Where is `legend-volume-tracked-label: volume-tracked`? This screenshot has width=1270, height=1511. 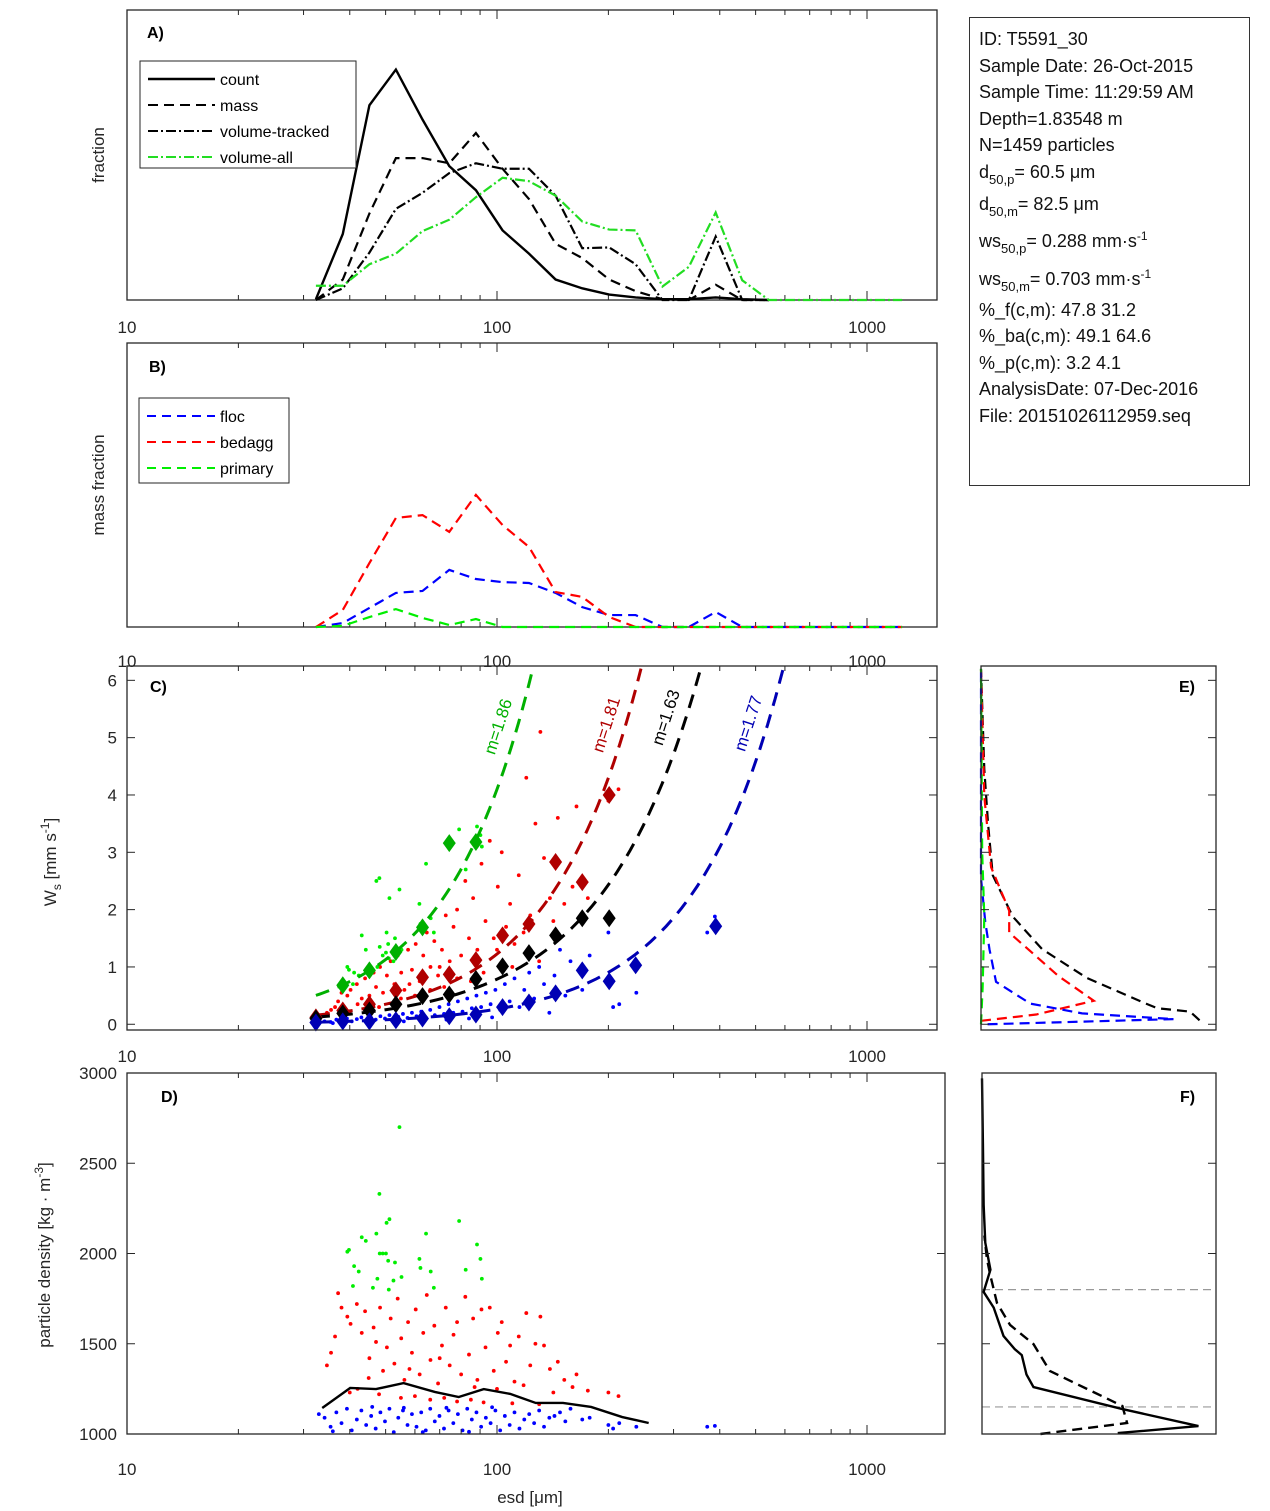
legend-volume-tracked-label: volume-tracked is located at coordinates (274, 132).